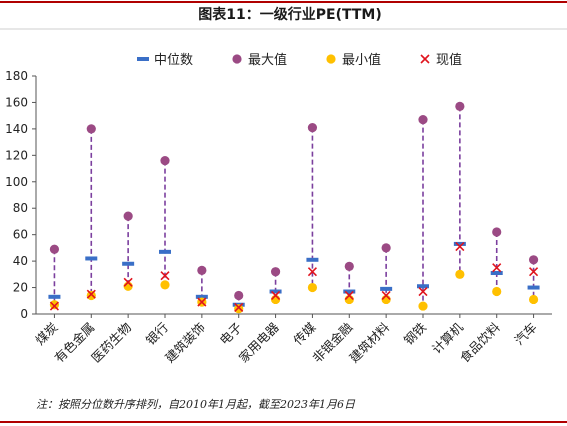  Describe the element at coordinates (20, 261) in the screenshot. I see `y-tick-label: 40` at that location.